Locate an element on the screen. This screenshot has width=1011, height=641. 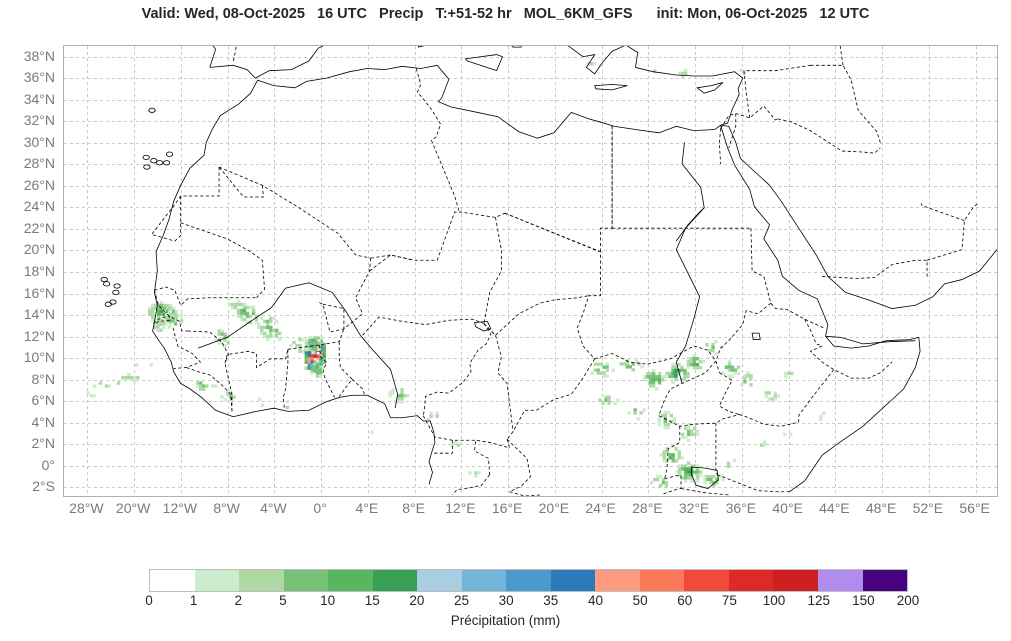
colorbar-tick-labels: 0 1 2 5 10 15 20 25 30 35 40 50 60 75 100 125 150 200 is located at coordinates (532, 603).